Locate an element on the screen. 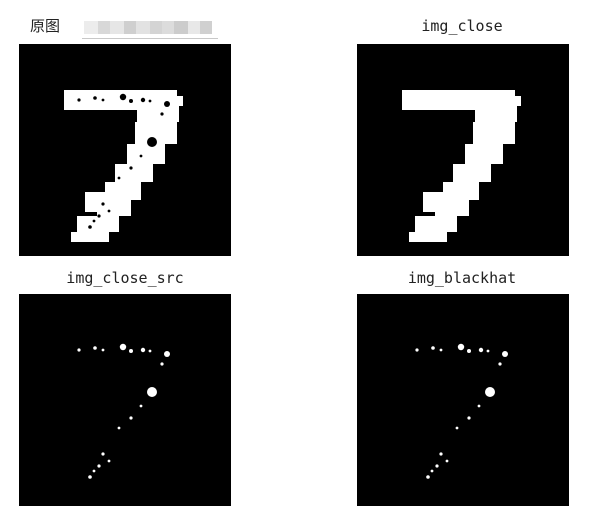  digit-seven-noisy is located at coordinates (123, 166).